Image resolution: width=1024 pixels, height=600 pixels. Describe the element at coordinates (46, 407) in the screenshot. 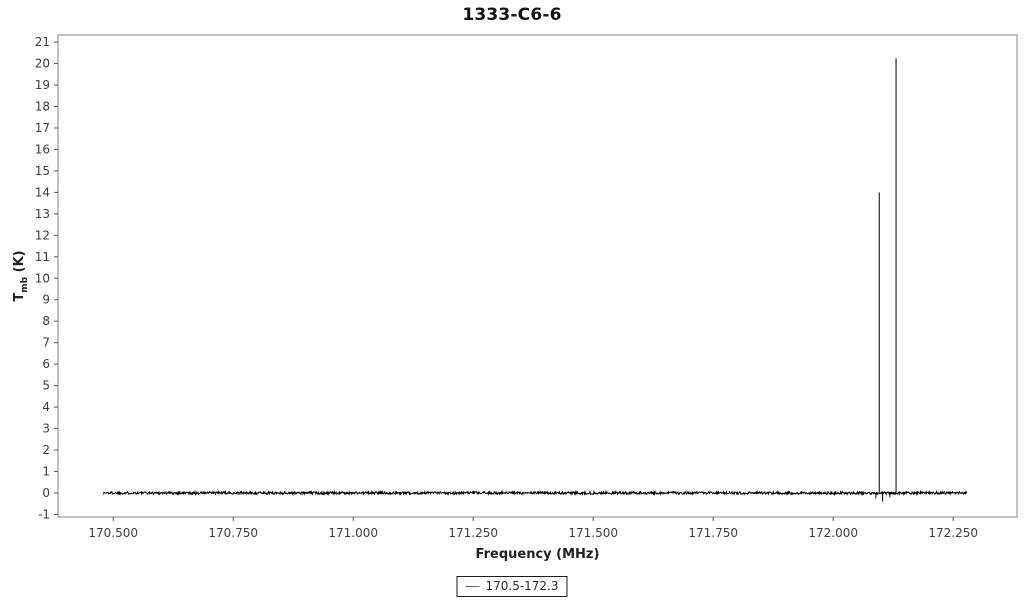

I see `y-tick-label: 4` at that location.